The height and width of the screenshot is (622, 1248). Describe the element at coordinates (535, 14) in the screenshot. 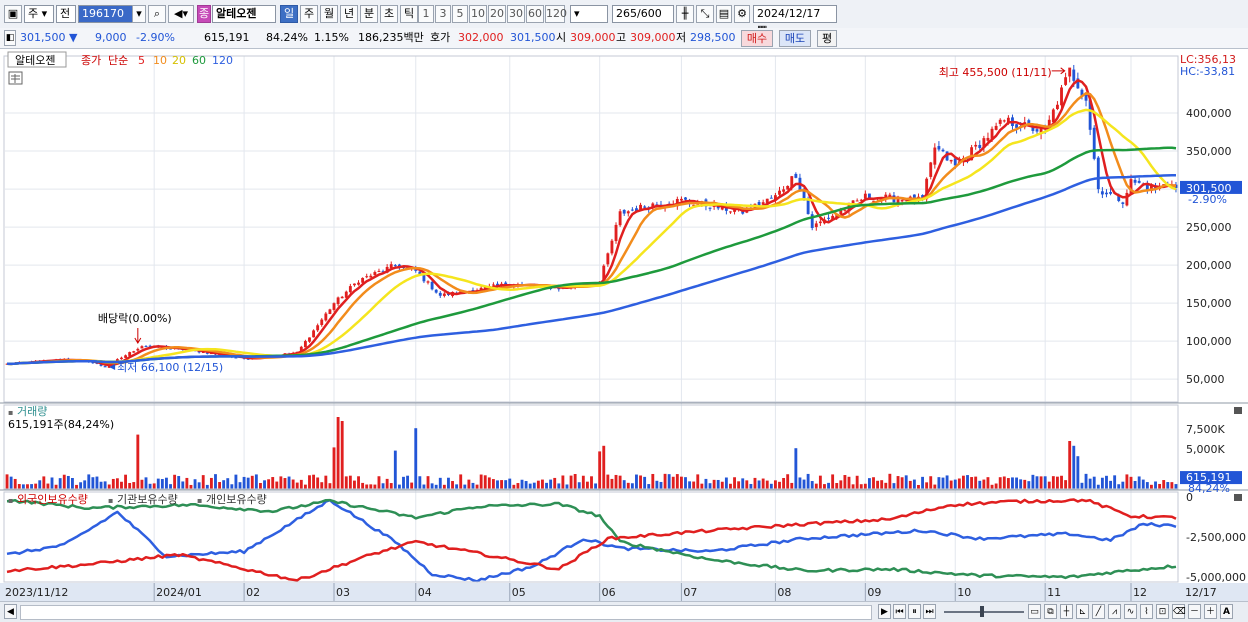

I see `interval-button-60: 60` at that location.